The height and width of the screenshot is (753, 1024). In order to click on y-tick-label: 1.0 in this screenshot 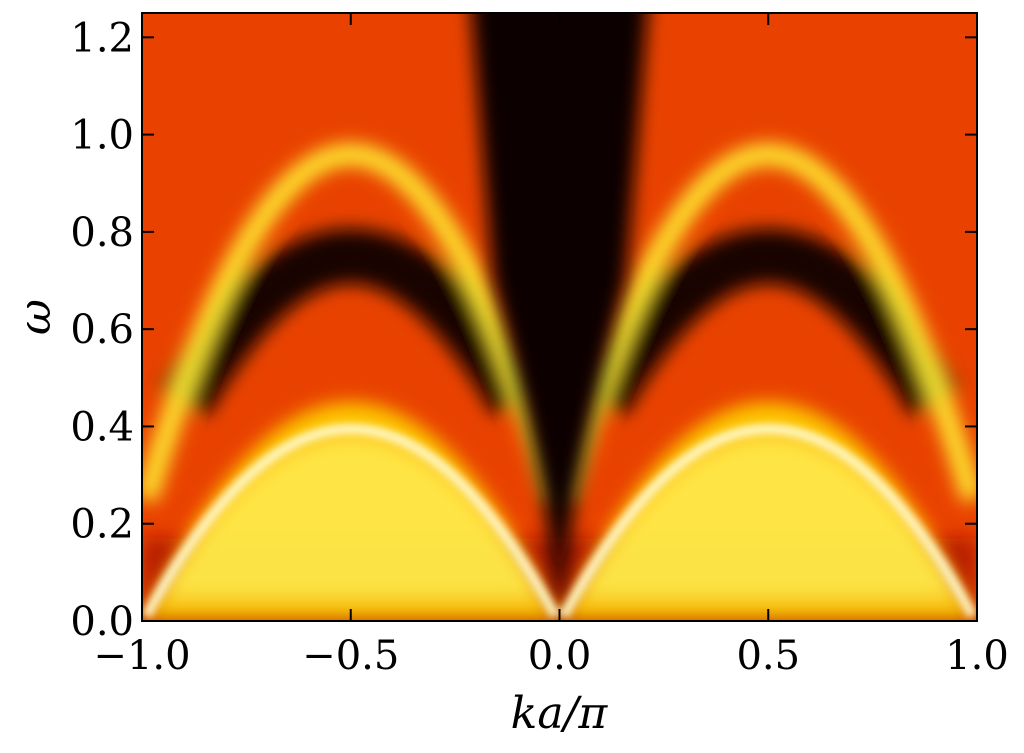, I will do `click(102, 136)`.